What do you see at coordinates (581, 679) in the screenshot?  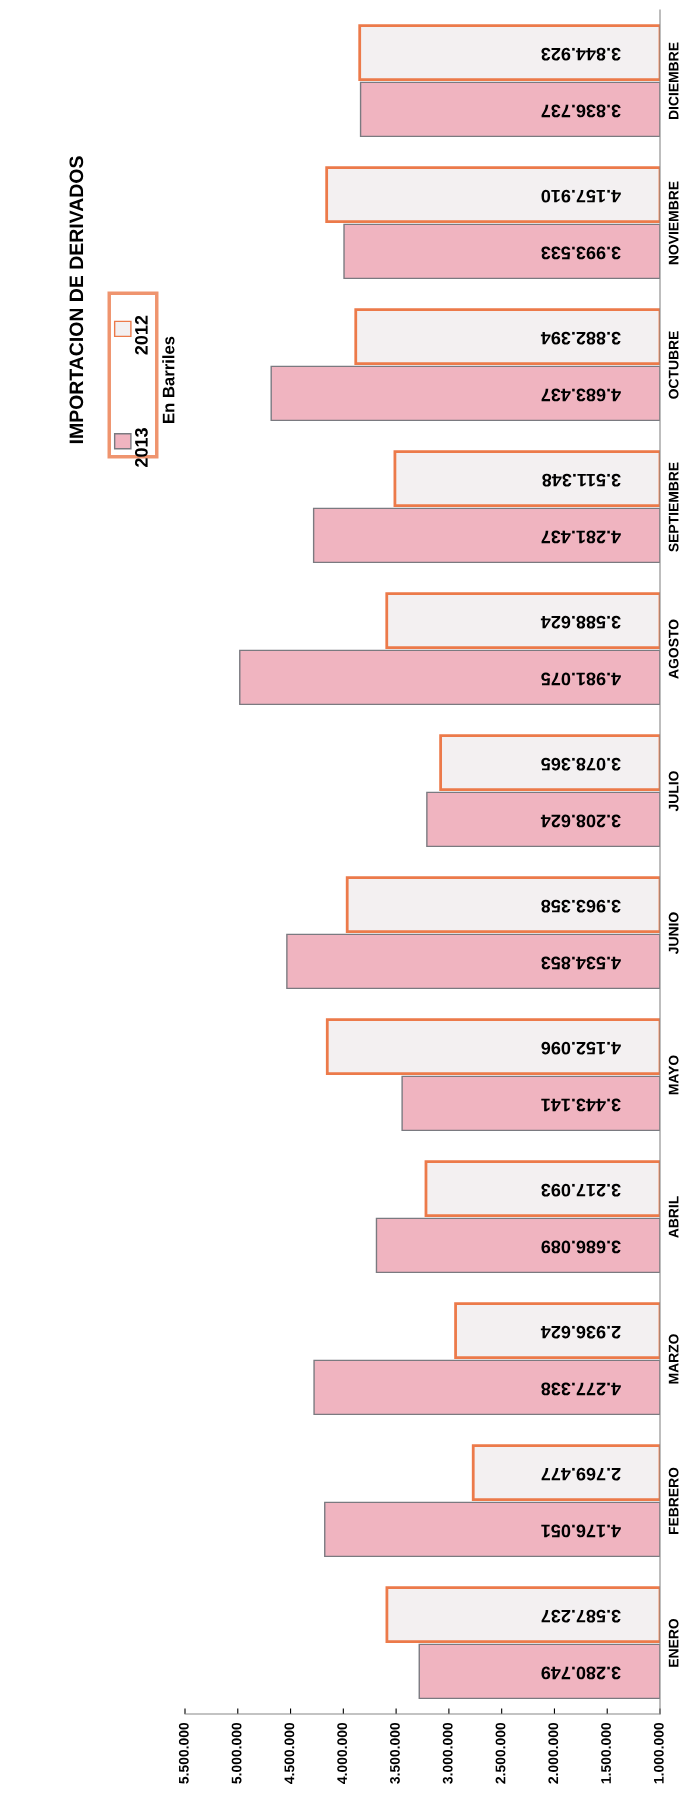 I see `data-label: 4.981.075` at bounding box center [581, 679].